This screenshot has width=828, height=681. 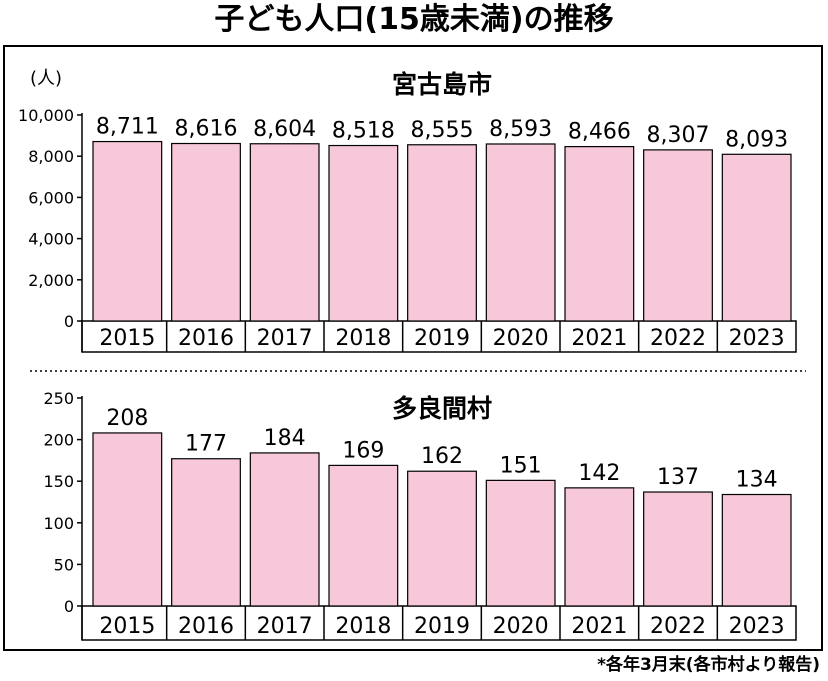 I want to click on y-tick-label: 6,000, so click(x=51, y=197).